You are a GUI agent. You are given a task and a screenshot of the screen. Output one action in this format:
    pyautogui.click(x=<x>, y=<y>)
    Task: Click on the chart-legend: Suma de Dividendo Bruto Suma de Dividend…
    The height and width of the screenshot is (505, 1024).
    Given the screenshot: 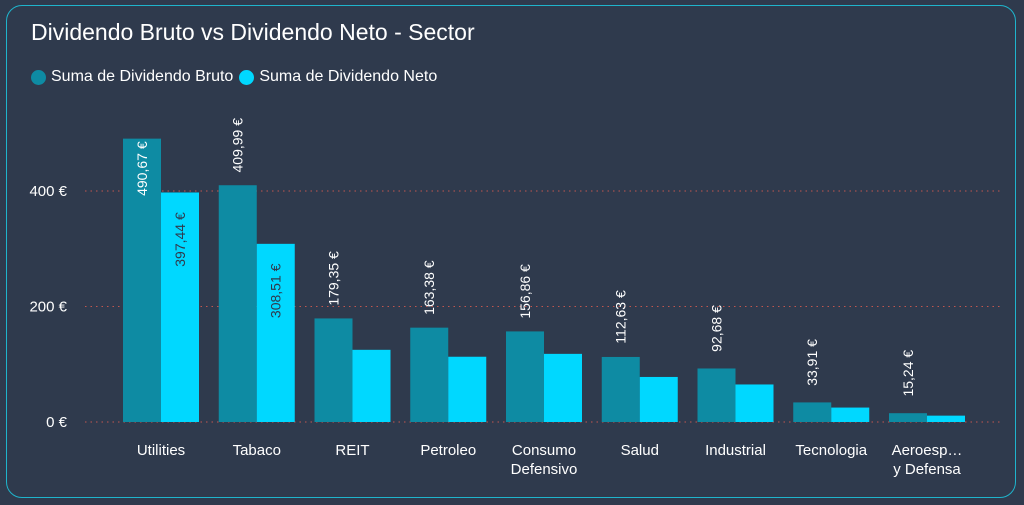 What is the action you would take?
    pyautogui.click(x=237, y=77)
    